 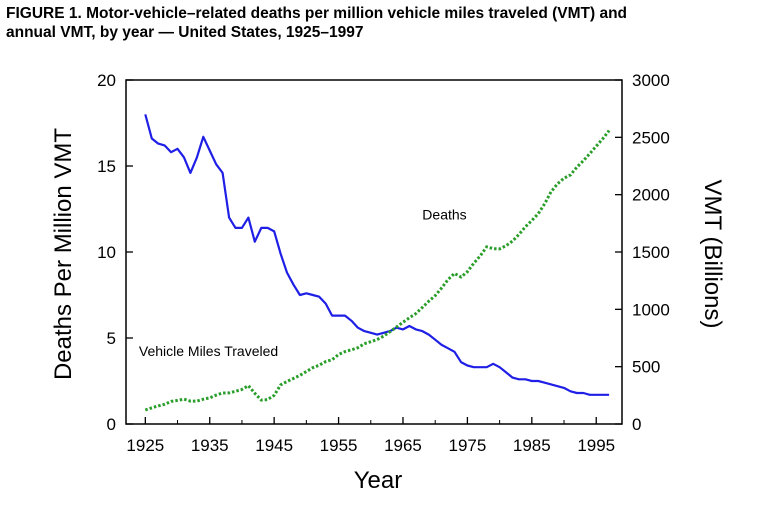 What do you see at coordinates (636, 424) in the screenshot?
I see `y-right-tick-label: 0` at bounding box center [636, 424].